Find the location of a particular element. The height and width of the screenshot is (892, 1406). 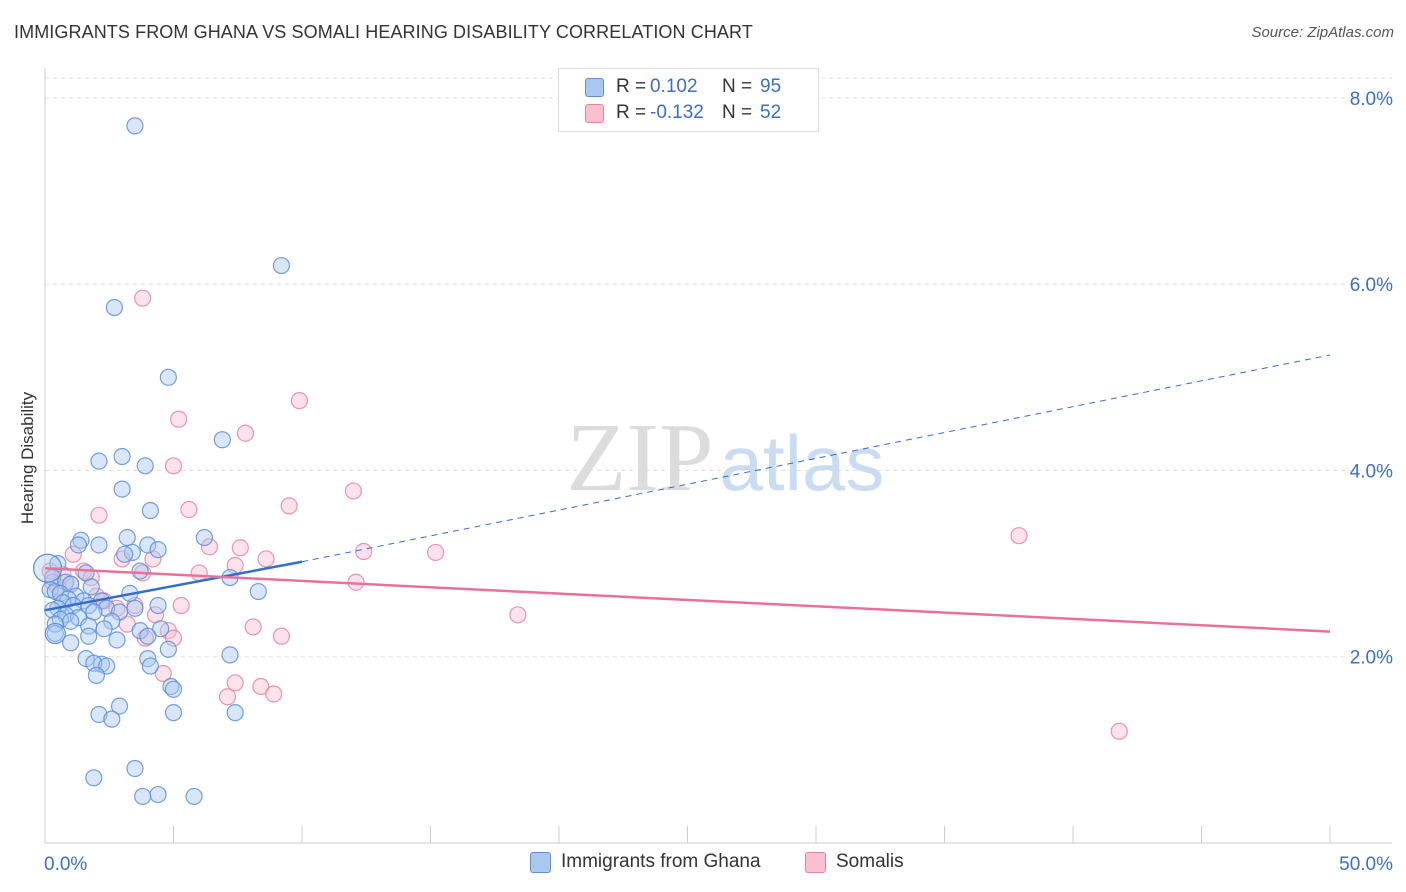

watermark-zip: ZIP is located at coordinates (640, 458).